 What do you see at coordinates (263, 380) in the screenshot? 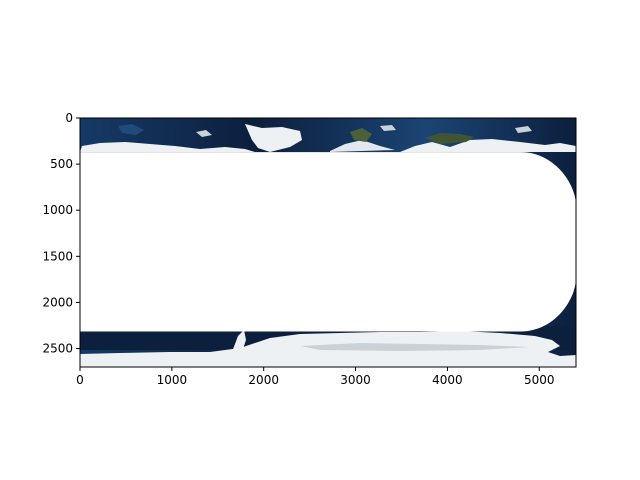
I see `x-tick-label: 2000` at bounding box center [263, 380].